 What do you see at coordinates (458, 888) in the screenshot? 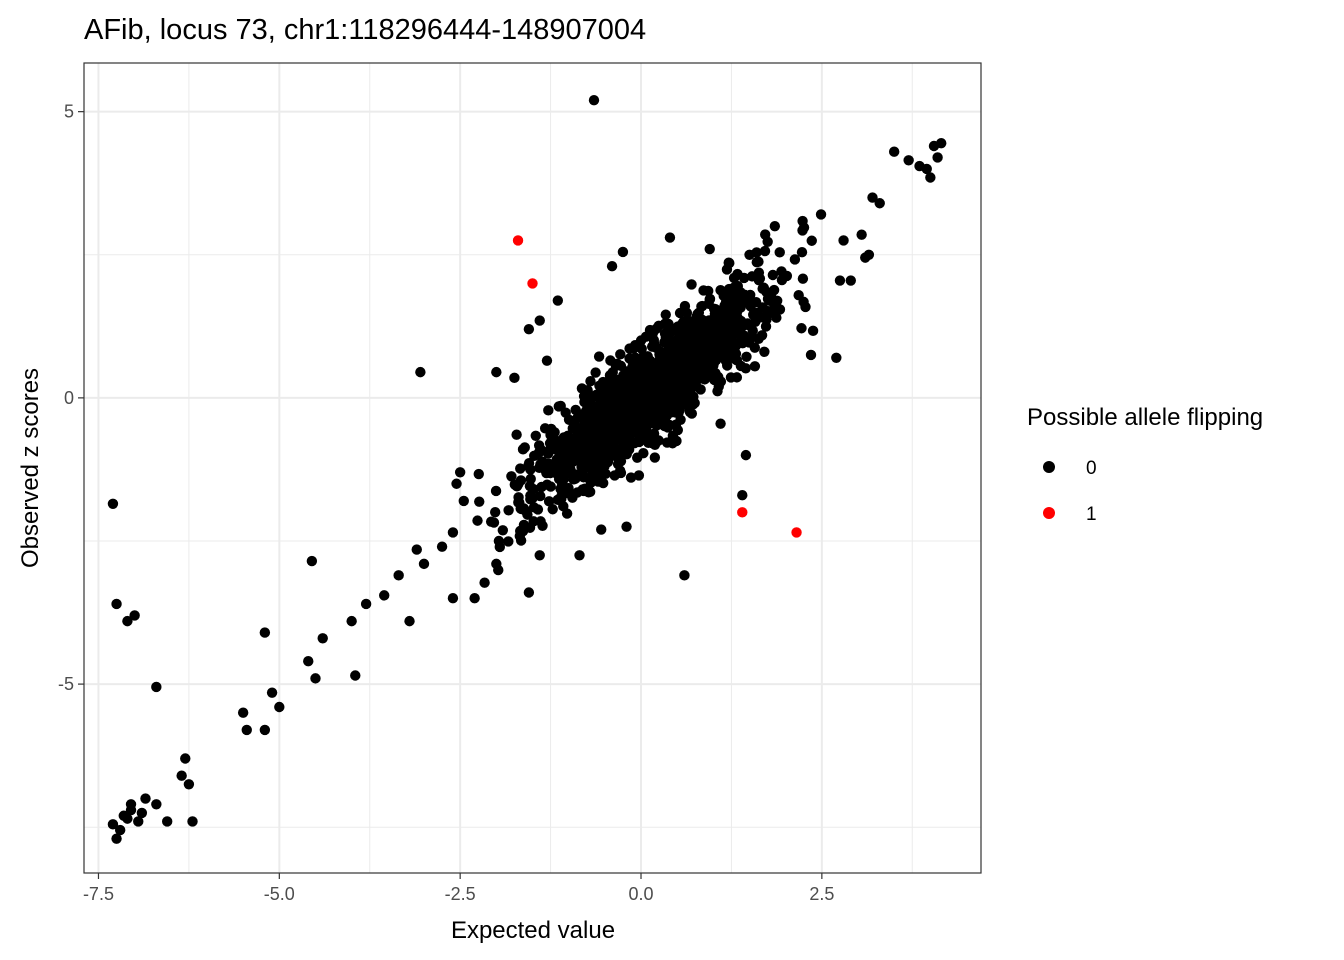
I see `x-axis: -7.5 -5.0 -2.5 0.0 2.5` at bounding box center [458, 888].